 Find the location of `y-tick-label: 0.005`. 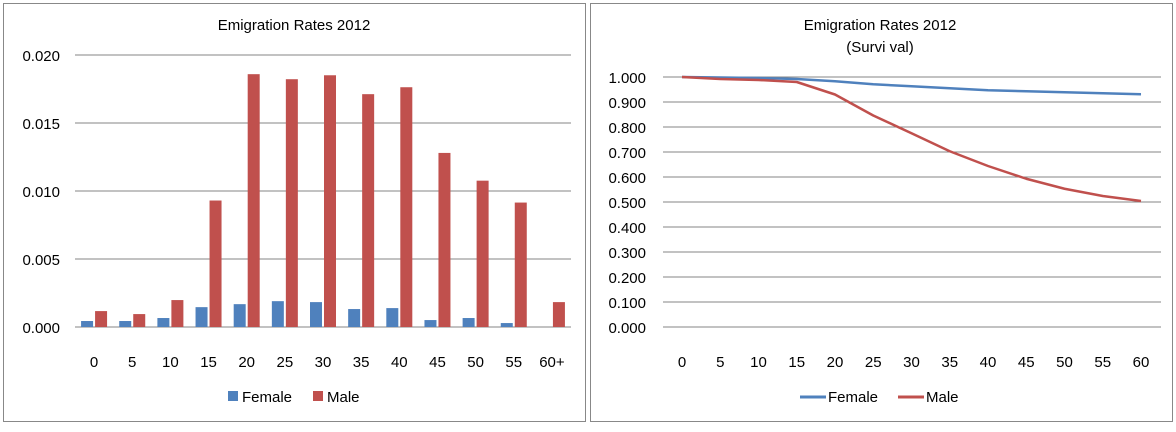

y-tick-label: 0.005 is located at coordinates (41, 260).